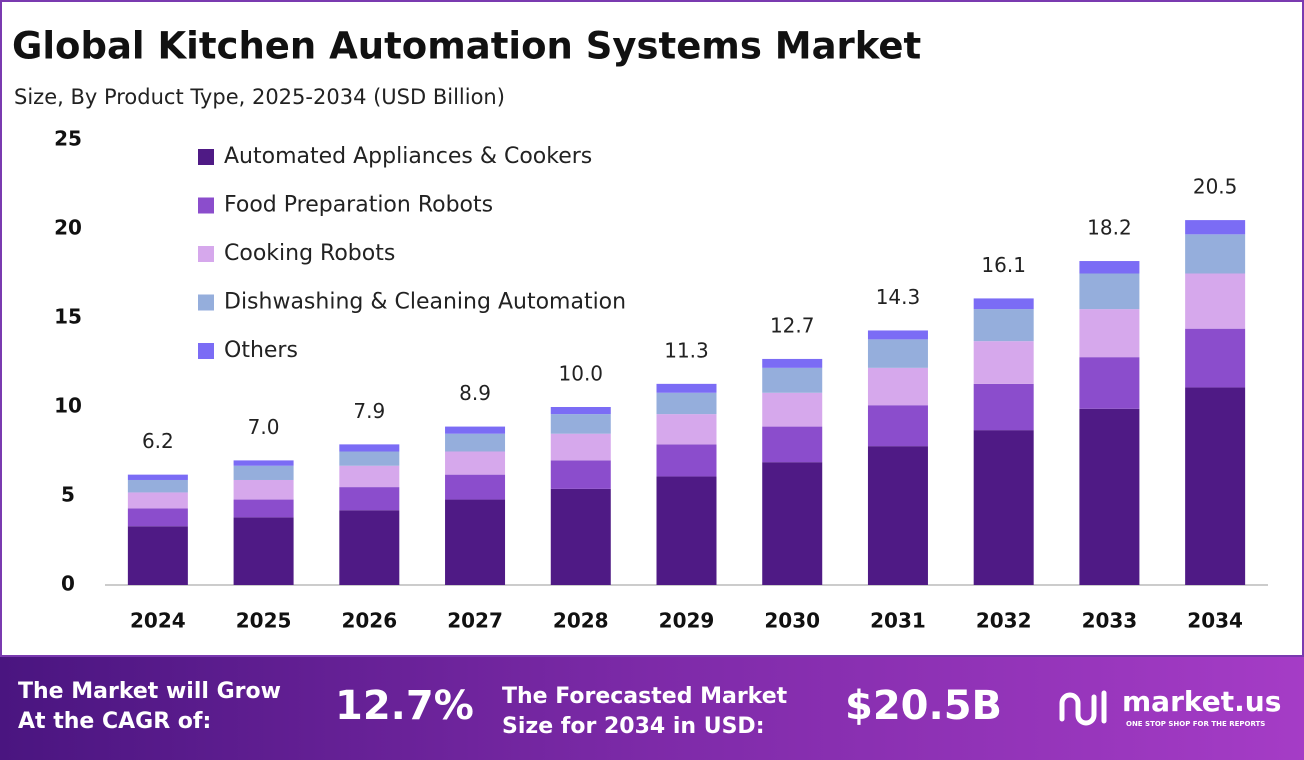  I want to click on total-label: 11.3, so click(686, 350).